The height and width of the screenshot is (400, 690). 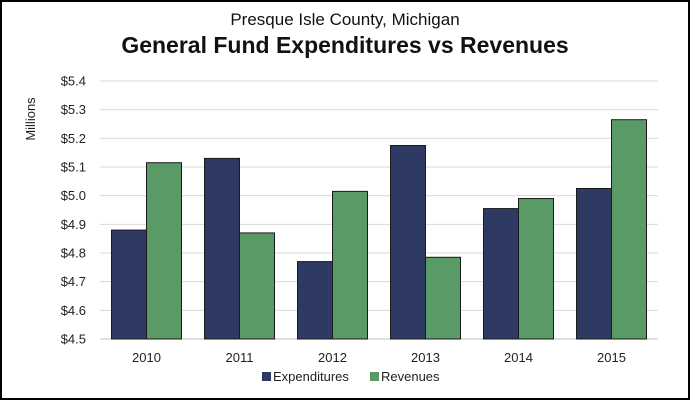 What do you see at coordinates (629, 229) in the screenshot?
I see `bar-revenues-2015` at bounding box center [629, 229].